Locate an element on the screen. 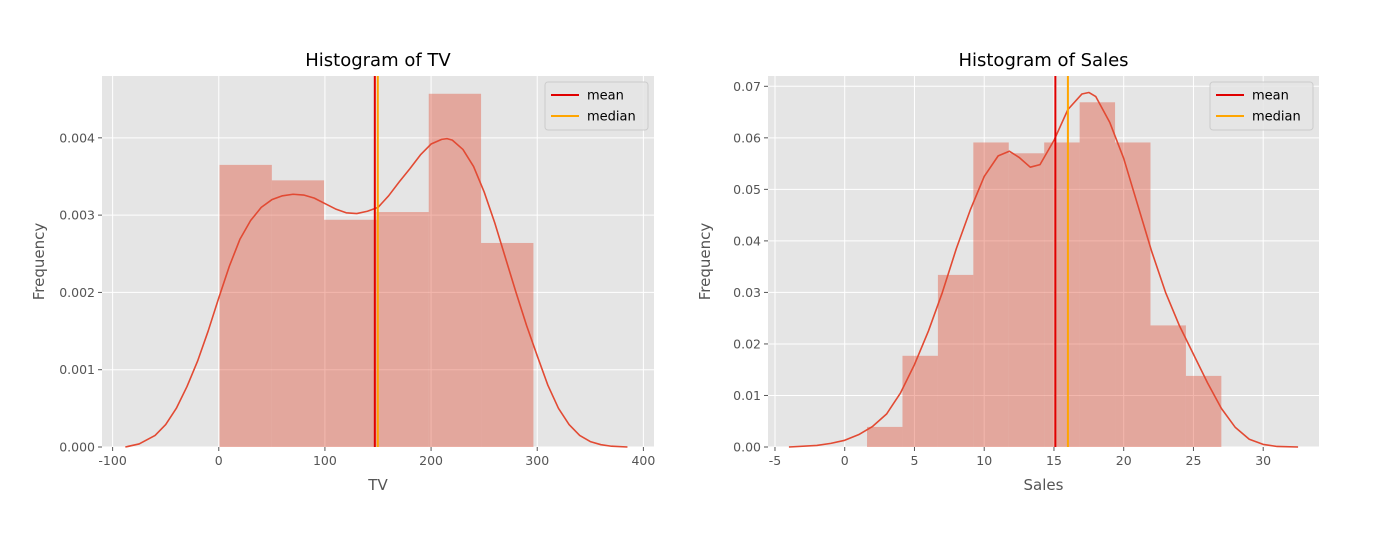 This screenshot has width=1400, height=540. x-axis-label: TV is located at coordinates (377, 485).